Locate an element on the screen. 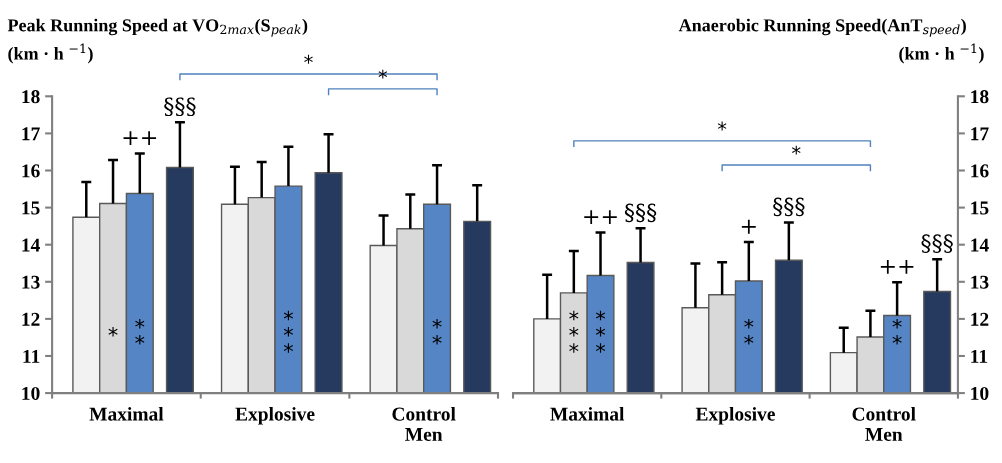 The width and height of the screenshot is (1002, 463). y2-axis-title: (km · h $^{−1}$) is located at coordinates (941, 53).